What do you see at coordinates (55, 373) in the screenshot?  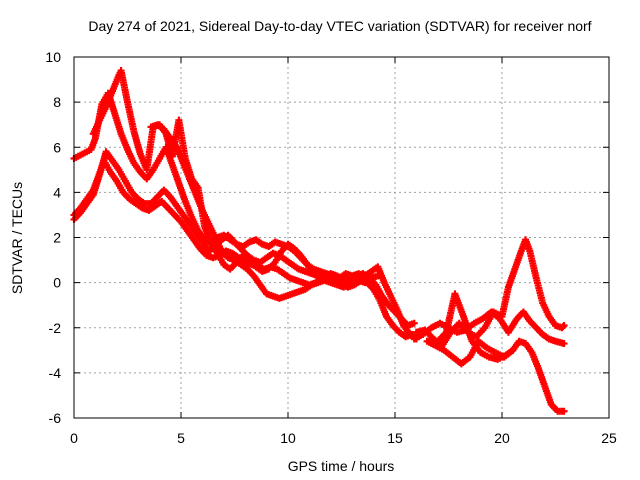 I see `y-tick-label: -4` at bounding box center [55, 373].